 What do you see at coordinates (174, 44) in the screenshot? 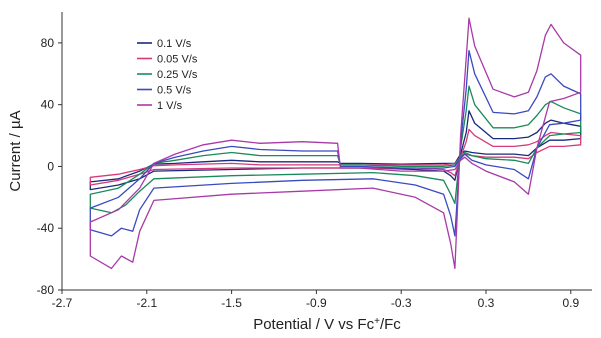
I see `legend-label: 0.1 V/s` at bounding box center [174, 44].